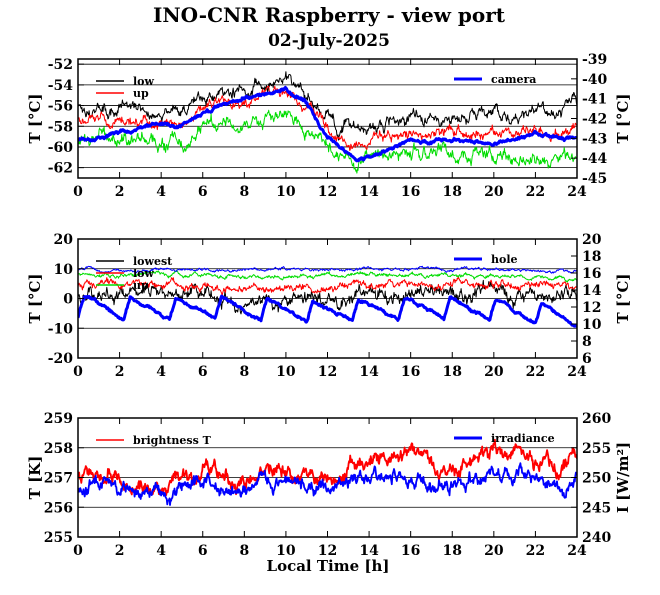 The height and width of the screenshot is (595, 660). I want to click on series-line-irradiance, so click(327, 484).